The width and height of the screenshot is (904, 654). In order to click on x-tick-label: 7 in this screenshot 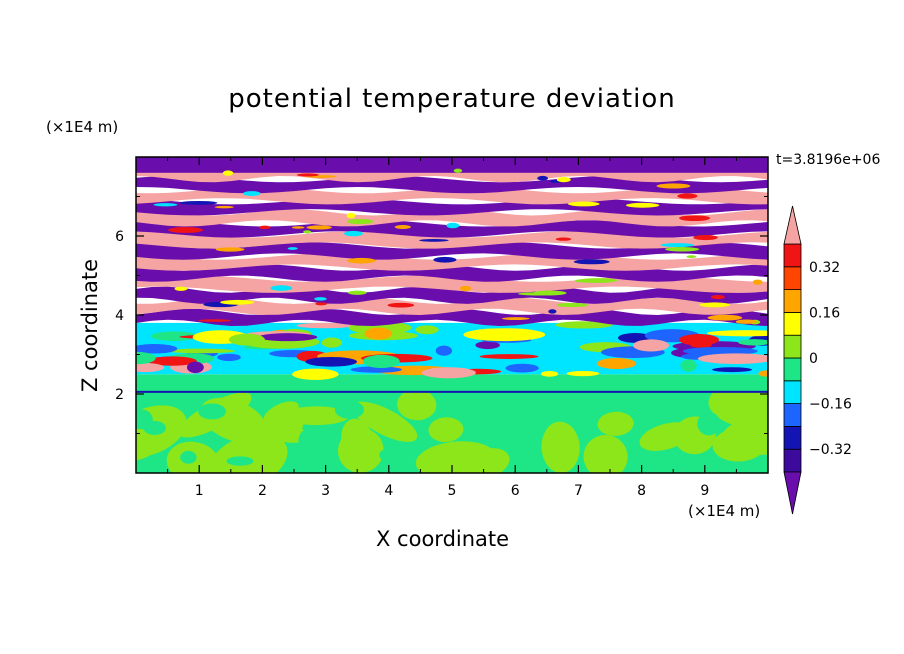, I will do `click(578, 491)`.